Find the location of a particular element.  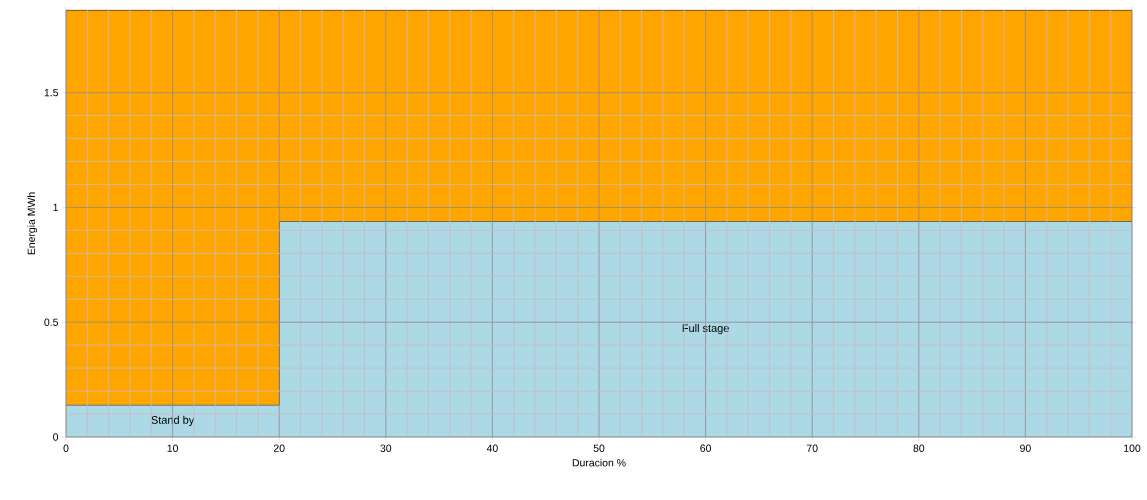

x-tick-label: 30 is located at coordinates (386, 448).